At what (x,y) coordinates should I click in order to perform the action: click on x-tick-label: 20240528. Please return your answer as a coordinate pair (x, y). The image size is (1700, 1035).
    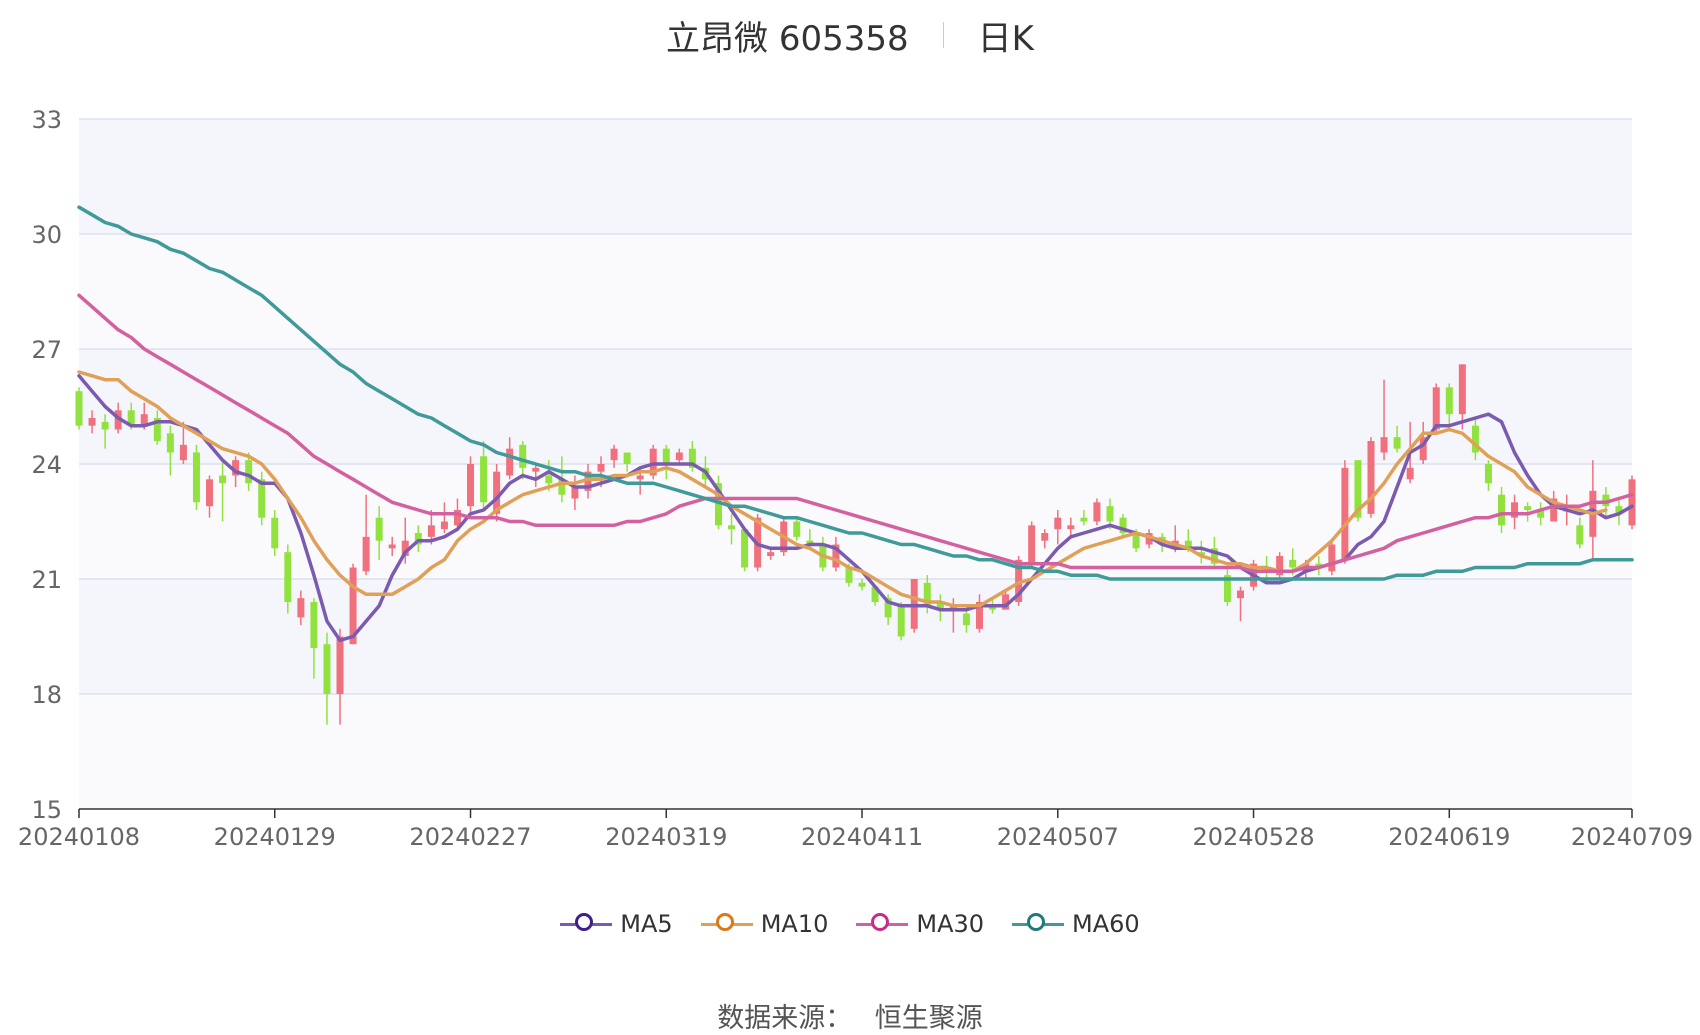
    Looking at the image, I should click on (1253, 837).